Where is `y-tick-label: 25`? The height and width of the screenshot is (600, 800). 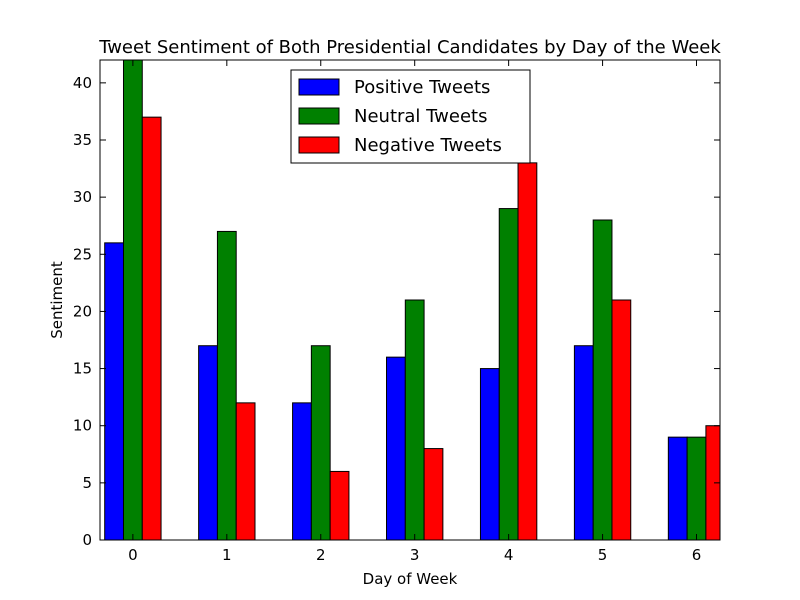 y-tick-label: 25 is located at coordinates (82, 254).